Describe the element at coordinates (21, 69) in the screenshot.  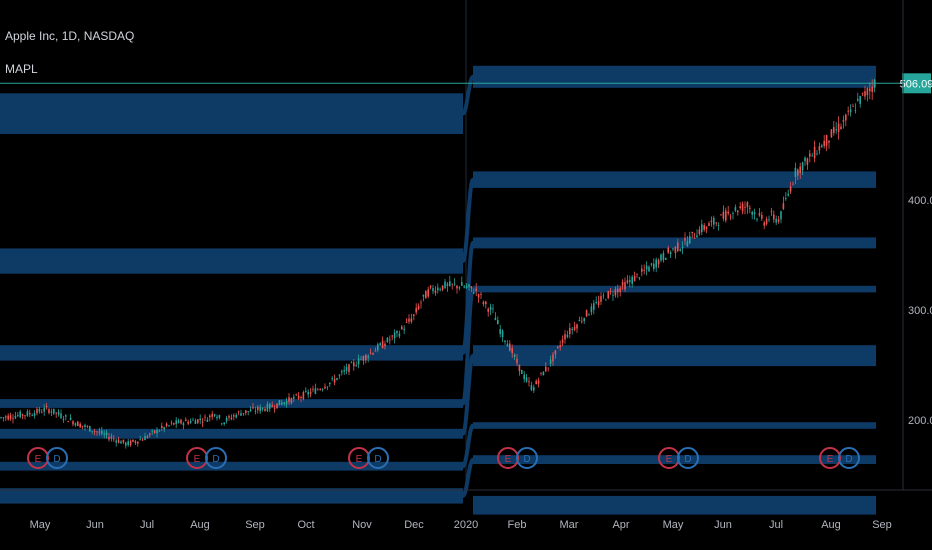
I see `indicator-label: MAPL` at that location.